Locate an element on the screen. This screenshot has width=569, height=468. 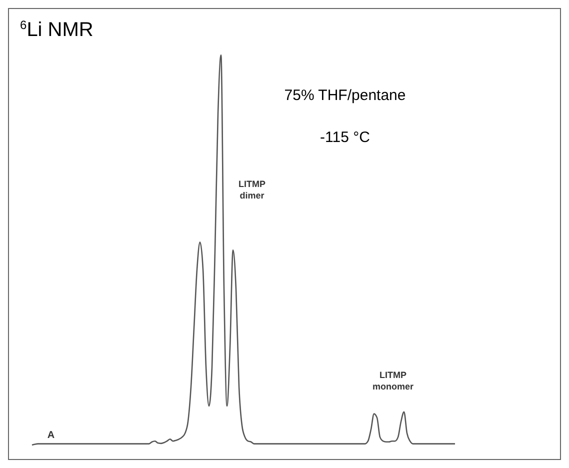
annotation: A is located at coordinates (51, 435).